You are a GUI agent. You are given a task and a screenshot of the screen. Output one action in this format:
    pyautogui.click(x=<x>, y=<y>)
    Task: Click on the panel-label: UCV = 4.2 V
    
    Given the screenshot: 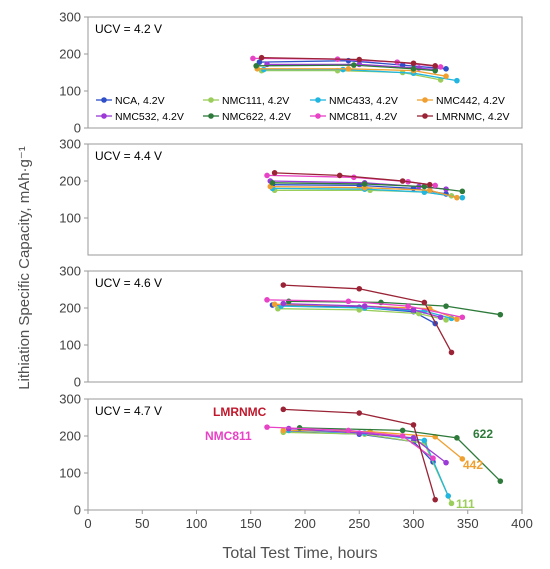 What is the action you would take?
    pyautogui.click(x=128, y=29)
    